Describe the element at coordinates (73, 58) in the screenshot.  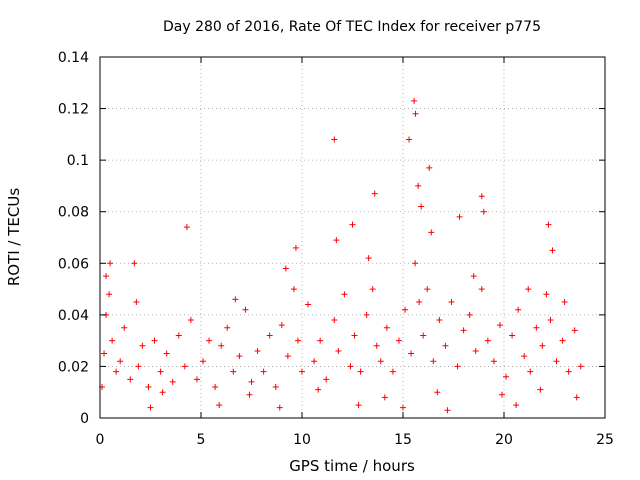
I see `y-tick-label: 0.14` at that location.